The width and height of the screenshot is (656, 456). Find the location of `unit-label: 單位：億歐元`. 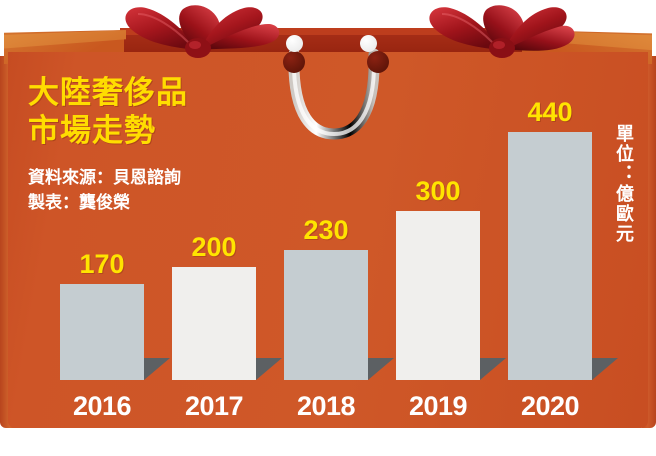

unit-label: 單位：億歐元 is located at coordinates (624, 184).